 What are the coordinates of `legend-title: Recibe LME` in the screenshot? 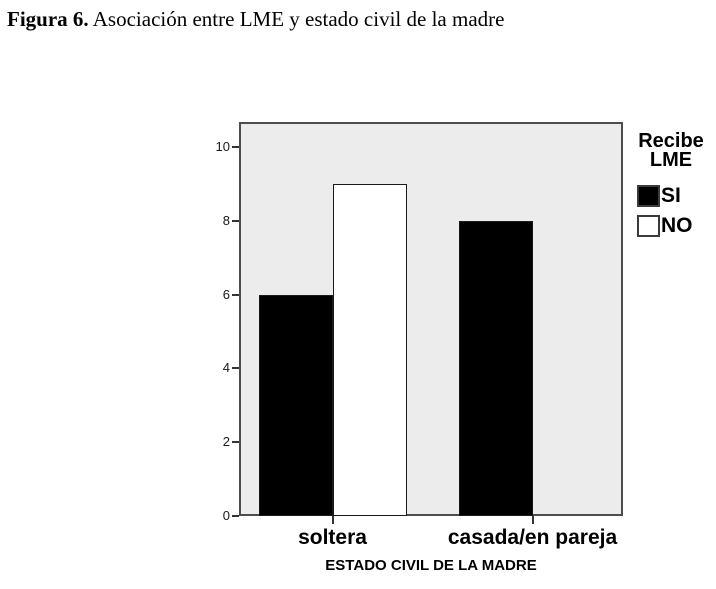 It's located at (671, 150).